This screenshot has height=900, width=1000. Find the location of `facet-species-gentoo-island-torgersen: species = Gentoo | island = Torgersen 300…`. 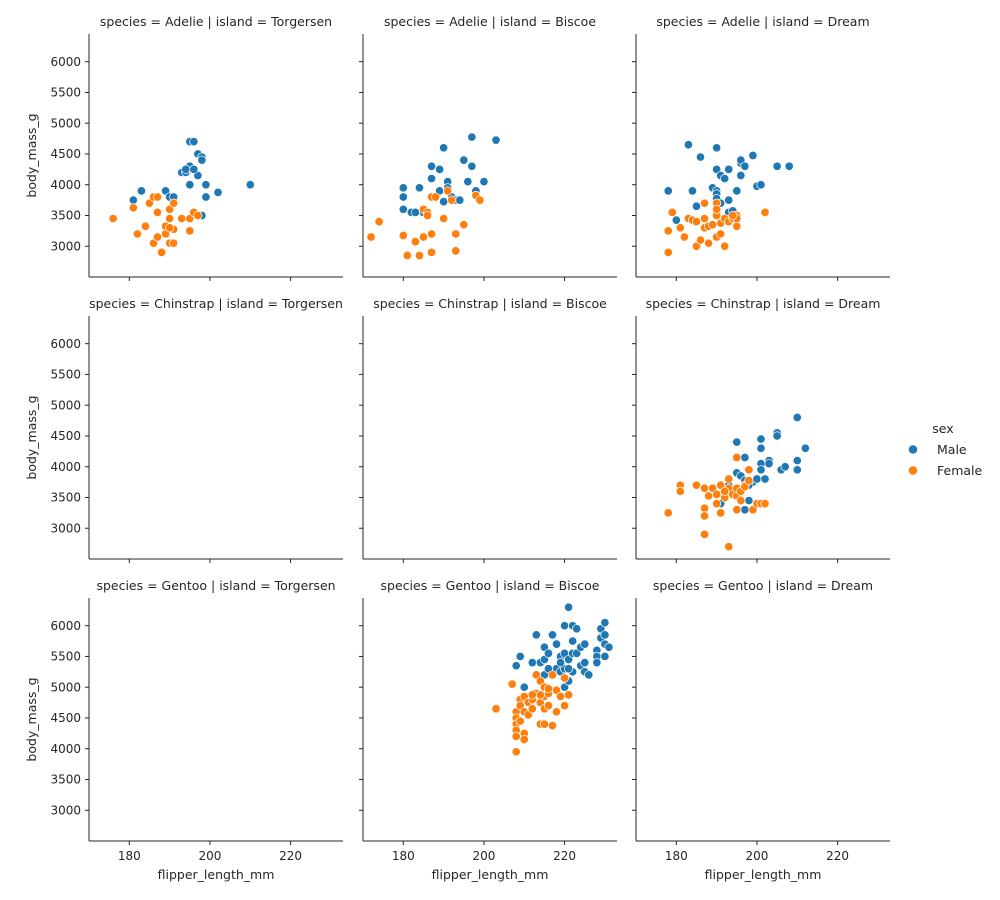

facet-species-gentoo-island-torgersen: species = Gentoo | island = Torgersen 300… is located at coordinates (183, 730).